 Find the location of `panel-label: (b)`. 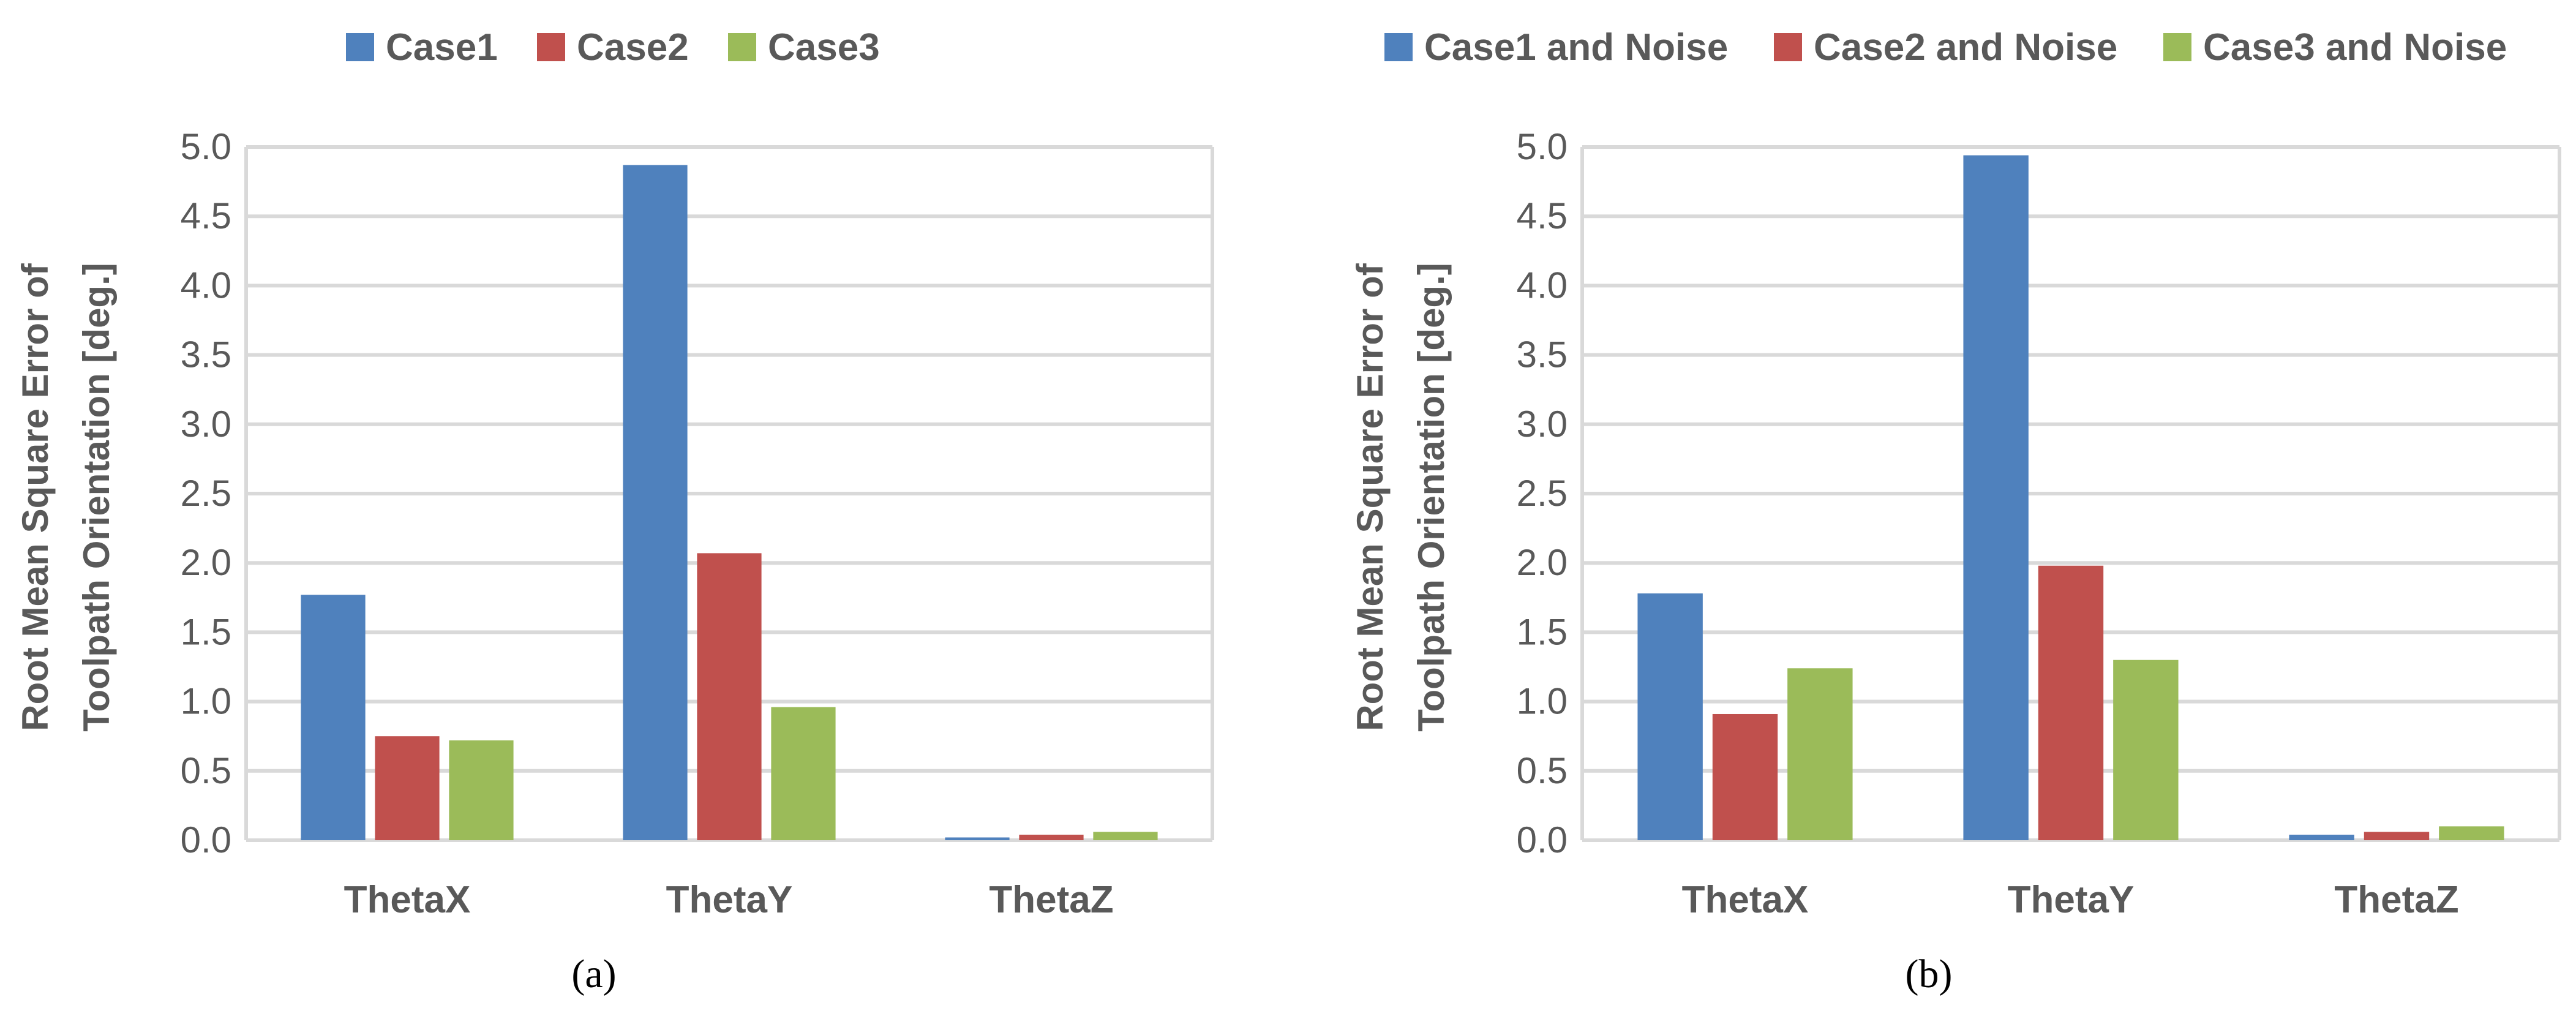

panel-label: (b) is located at coordinates (1929, 974).